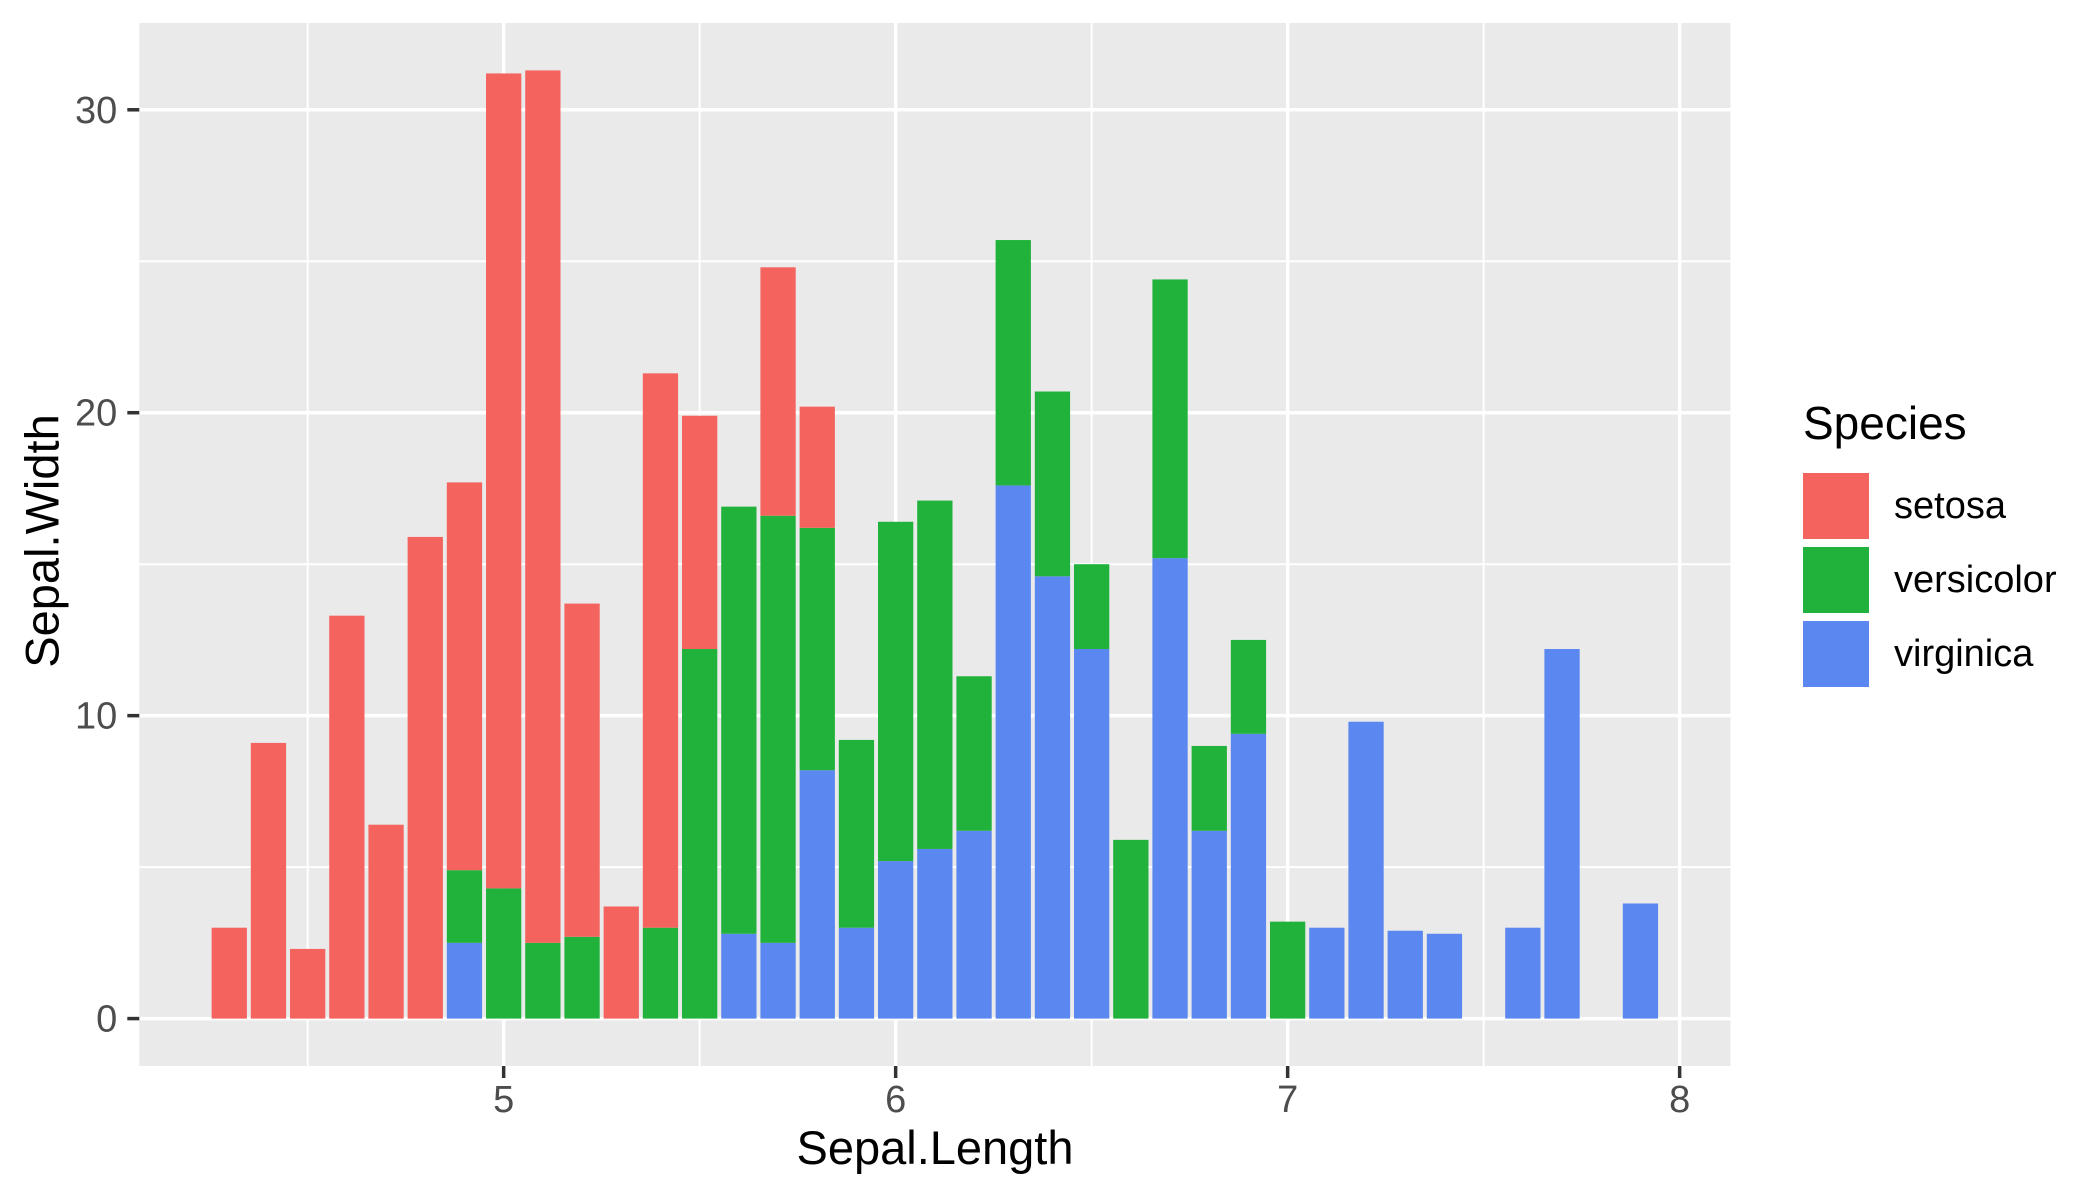  What do you see at coordinates (895, 1100) in the screenshot?
I see `x-tick-label: 6` at bounding box center [895, 1100].